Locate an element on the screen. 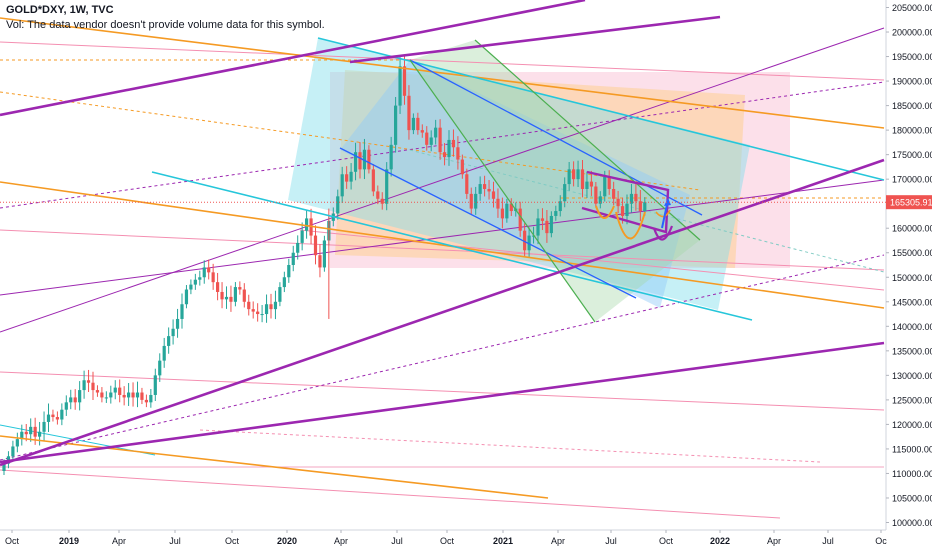 Image resolution: width=932 pixels, height=550 pixels. price-tick-label: 205000.00 is located at coordinates (912, 8).